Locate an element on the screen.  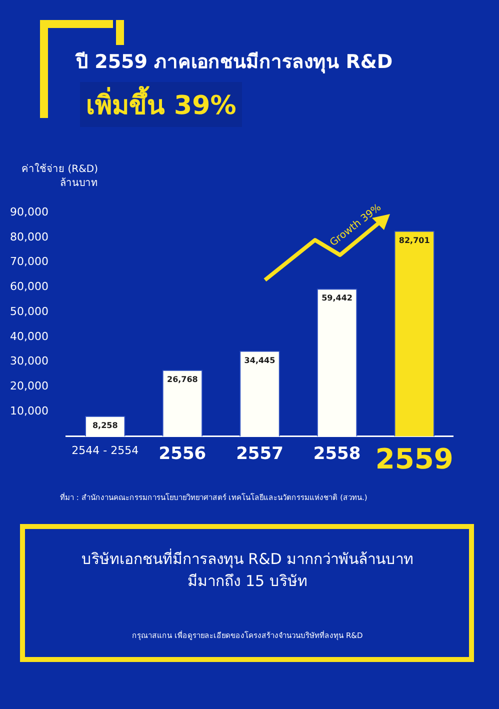
y-tick-label: 10,000 is located at coordinates (29, 411).